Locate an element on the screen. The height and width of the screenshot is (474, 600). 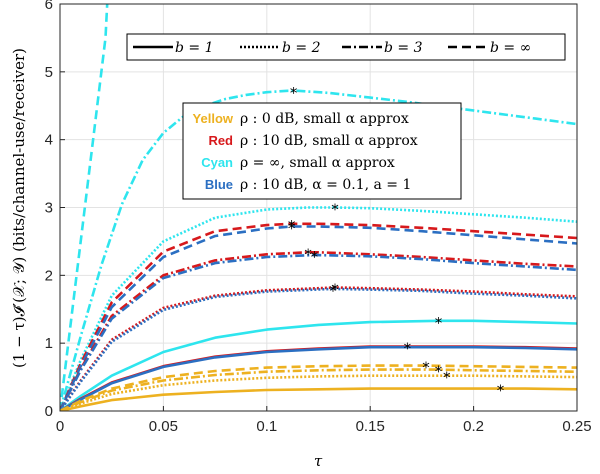
x-tick-label: 0 is located at coordinates (60, 426).